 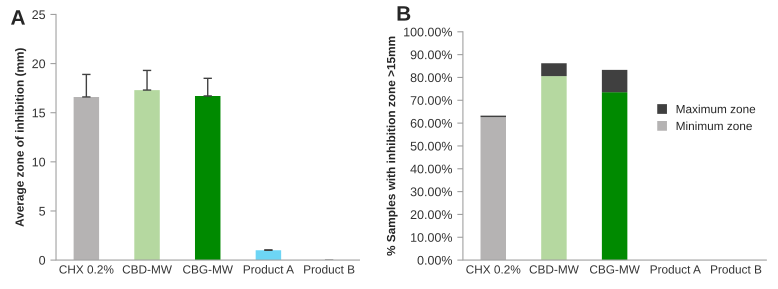 What do you see at coordinates (392, 146) in the screenshot?
I see `y-axis-title: % Samples with inhibition zone >15mm` at bounding box center [392, 146].